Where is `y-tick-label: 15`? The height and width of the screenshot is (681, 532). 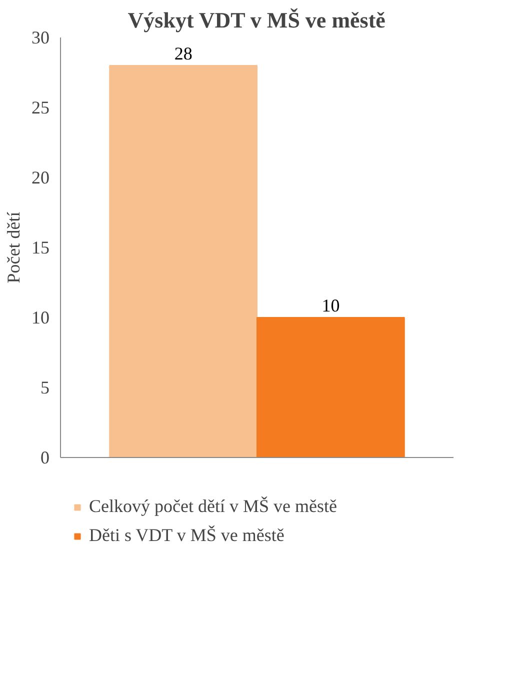
y-tick-label: 15 is located at coordinates (41, 248).